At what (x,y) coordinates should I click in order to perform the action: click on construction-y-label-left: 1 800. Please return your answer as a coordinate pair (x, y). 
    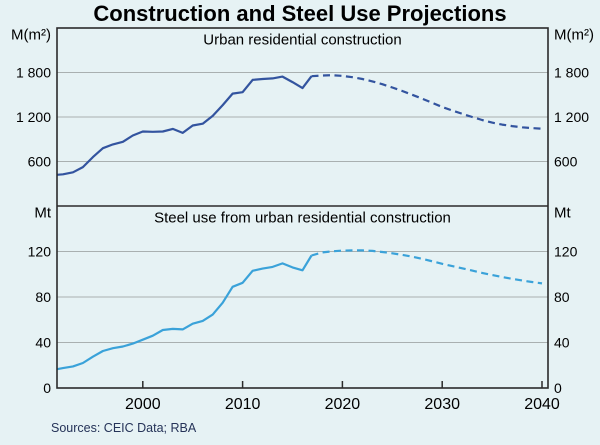
    Looking at the image, I should click on (33, 73).